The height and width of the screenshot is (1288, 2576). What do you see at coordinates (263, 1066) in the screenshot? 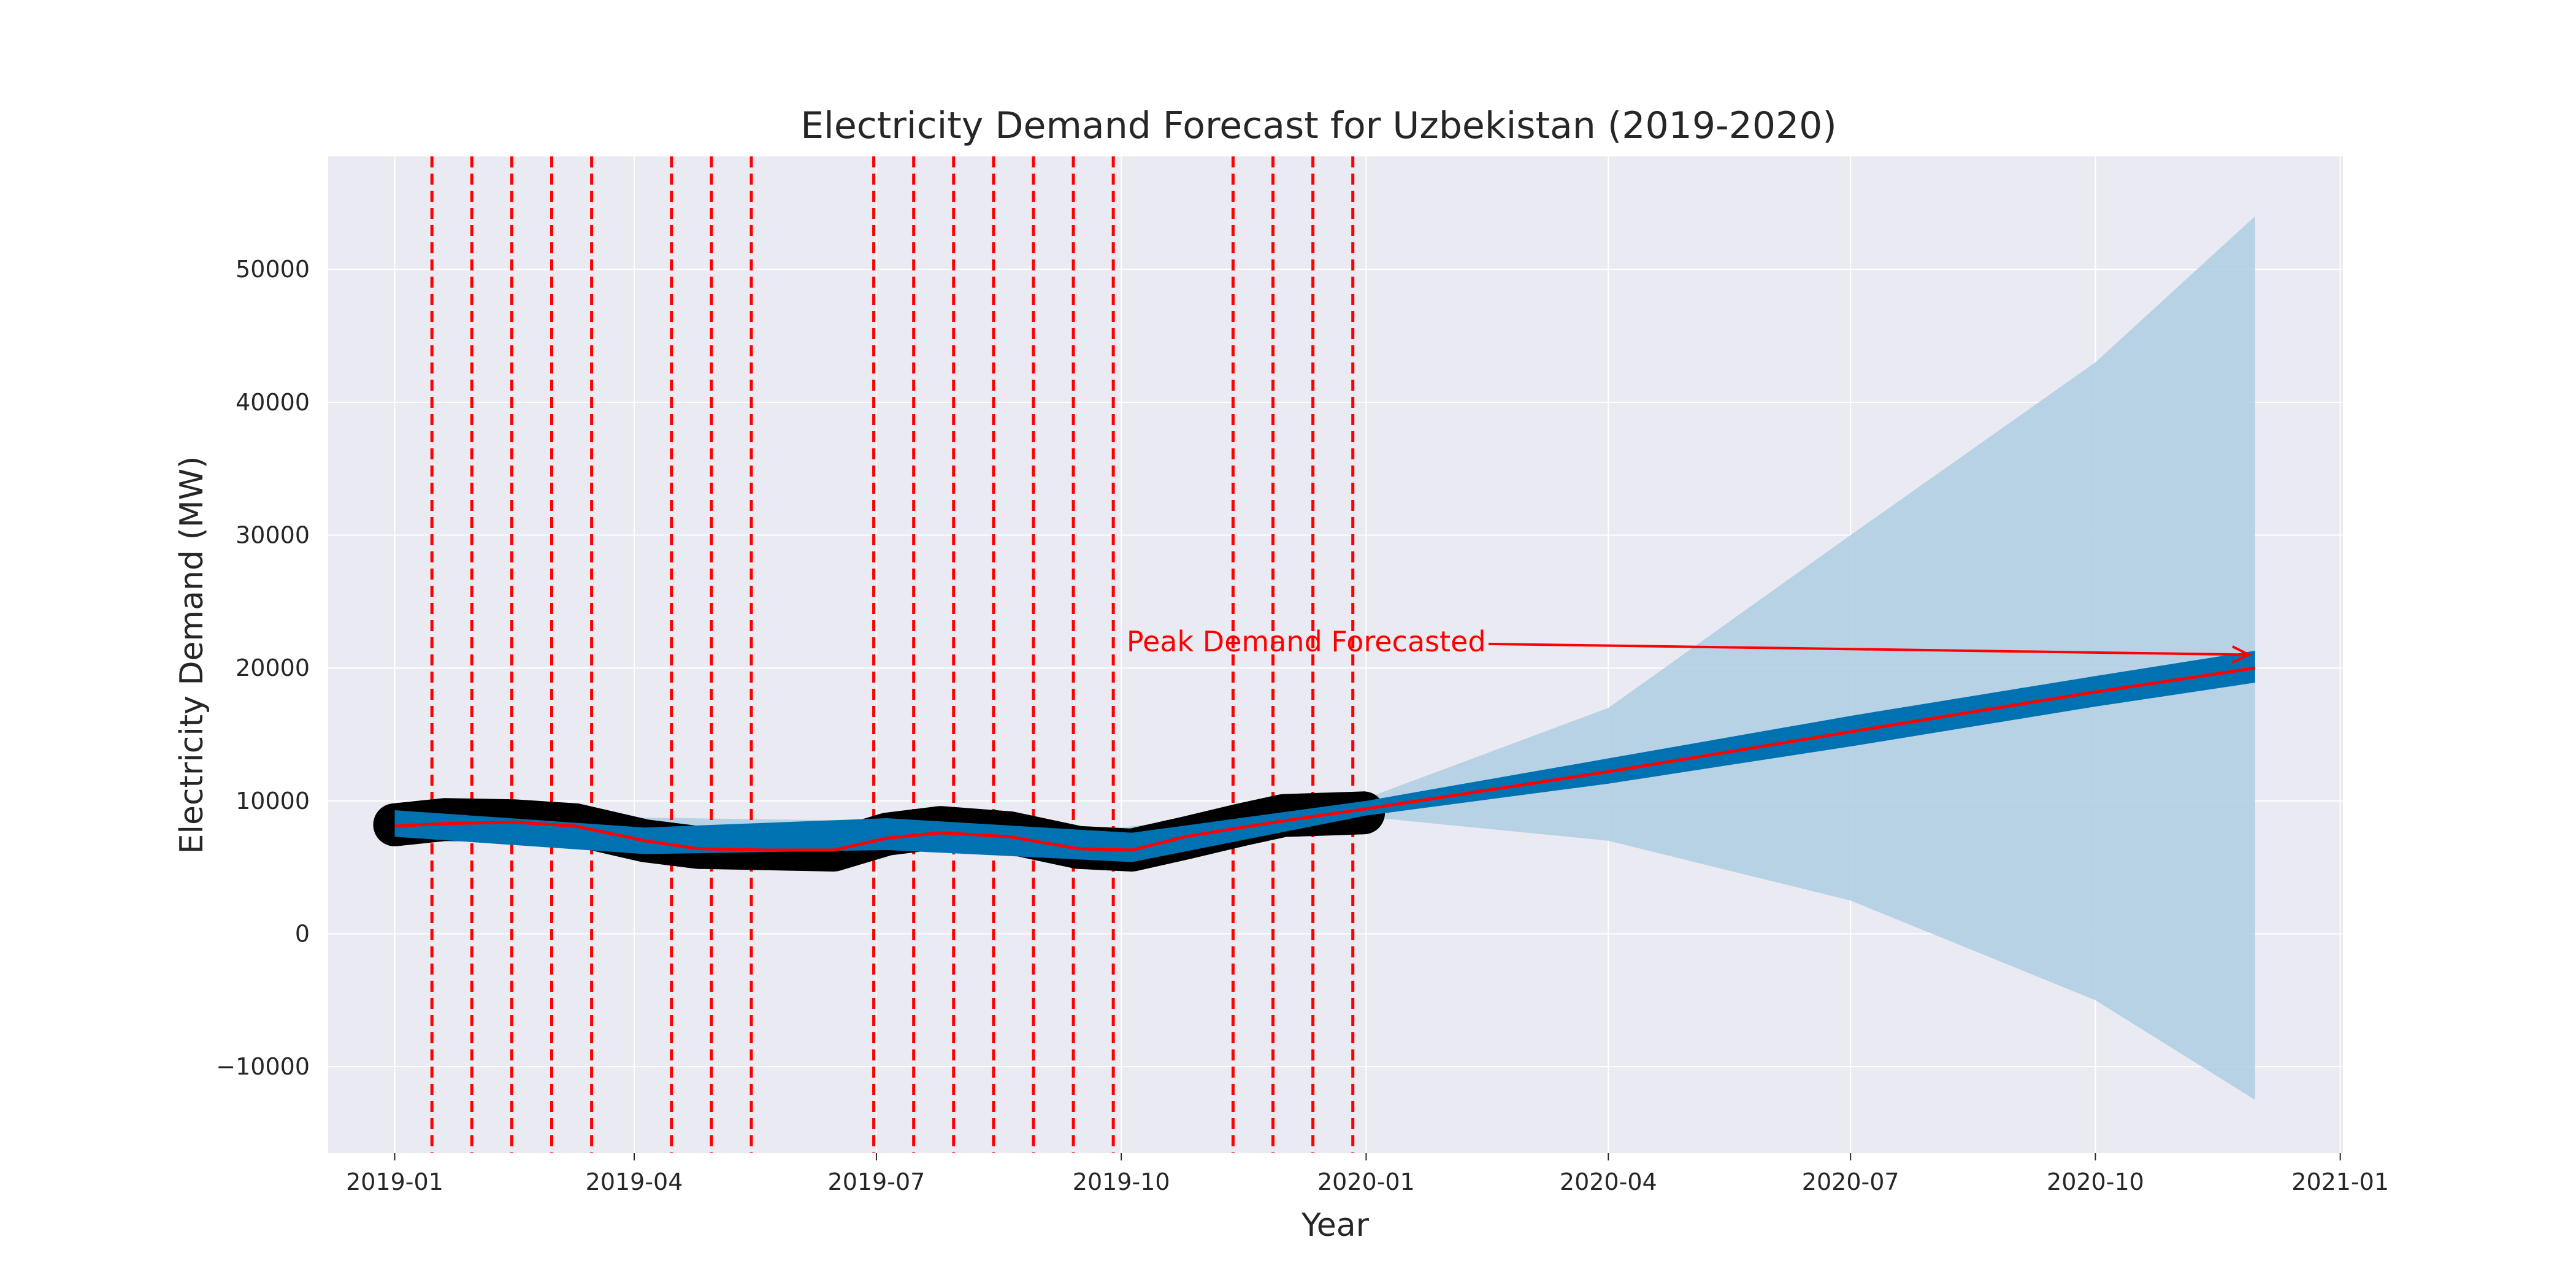
I see `y-tick-label: −10000` at bounding box center [263, 1066].